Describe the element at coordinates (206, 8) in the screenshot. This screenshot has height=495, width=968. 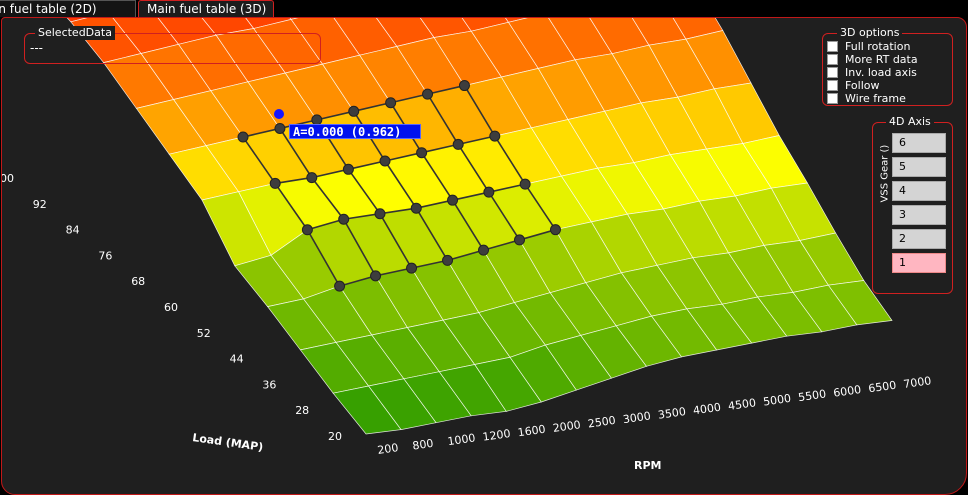
I see `tab-main-fuel-table-3d: Main fuel table (3D)` at that location.